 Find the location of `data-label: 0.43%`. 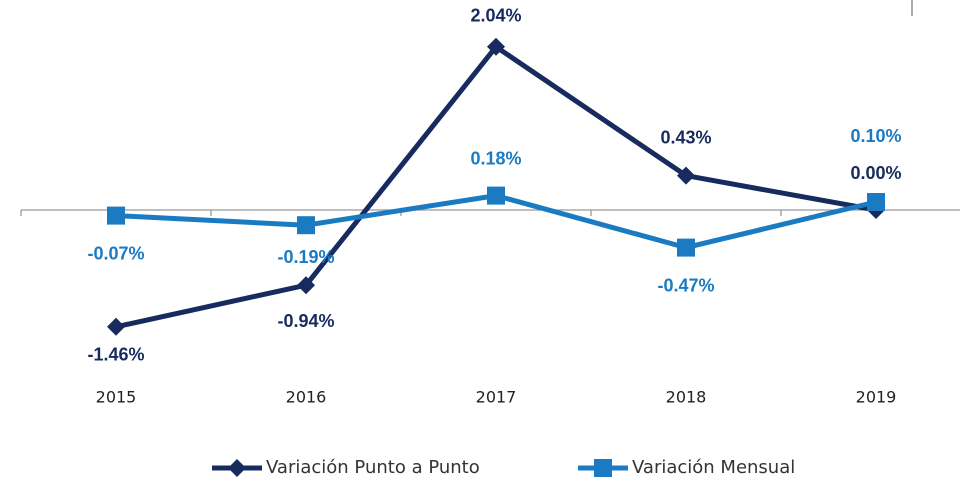

data-label: 0.43% is located at coordinates (685, 137).